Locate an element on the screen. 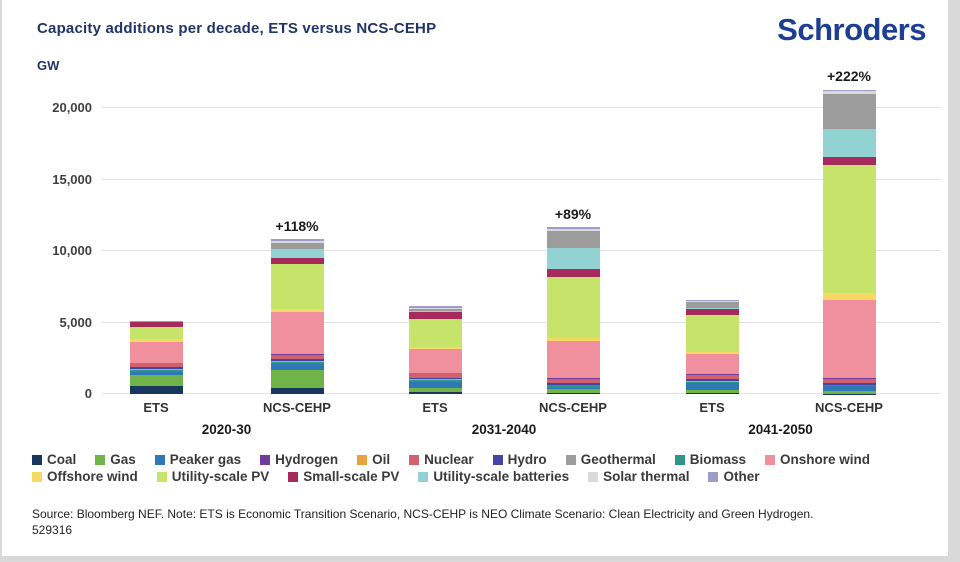 This screenshot has height=562, width=960. legend-swatch-utility-scale-batteries is located at coordinates (423, 476).